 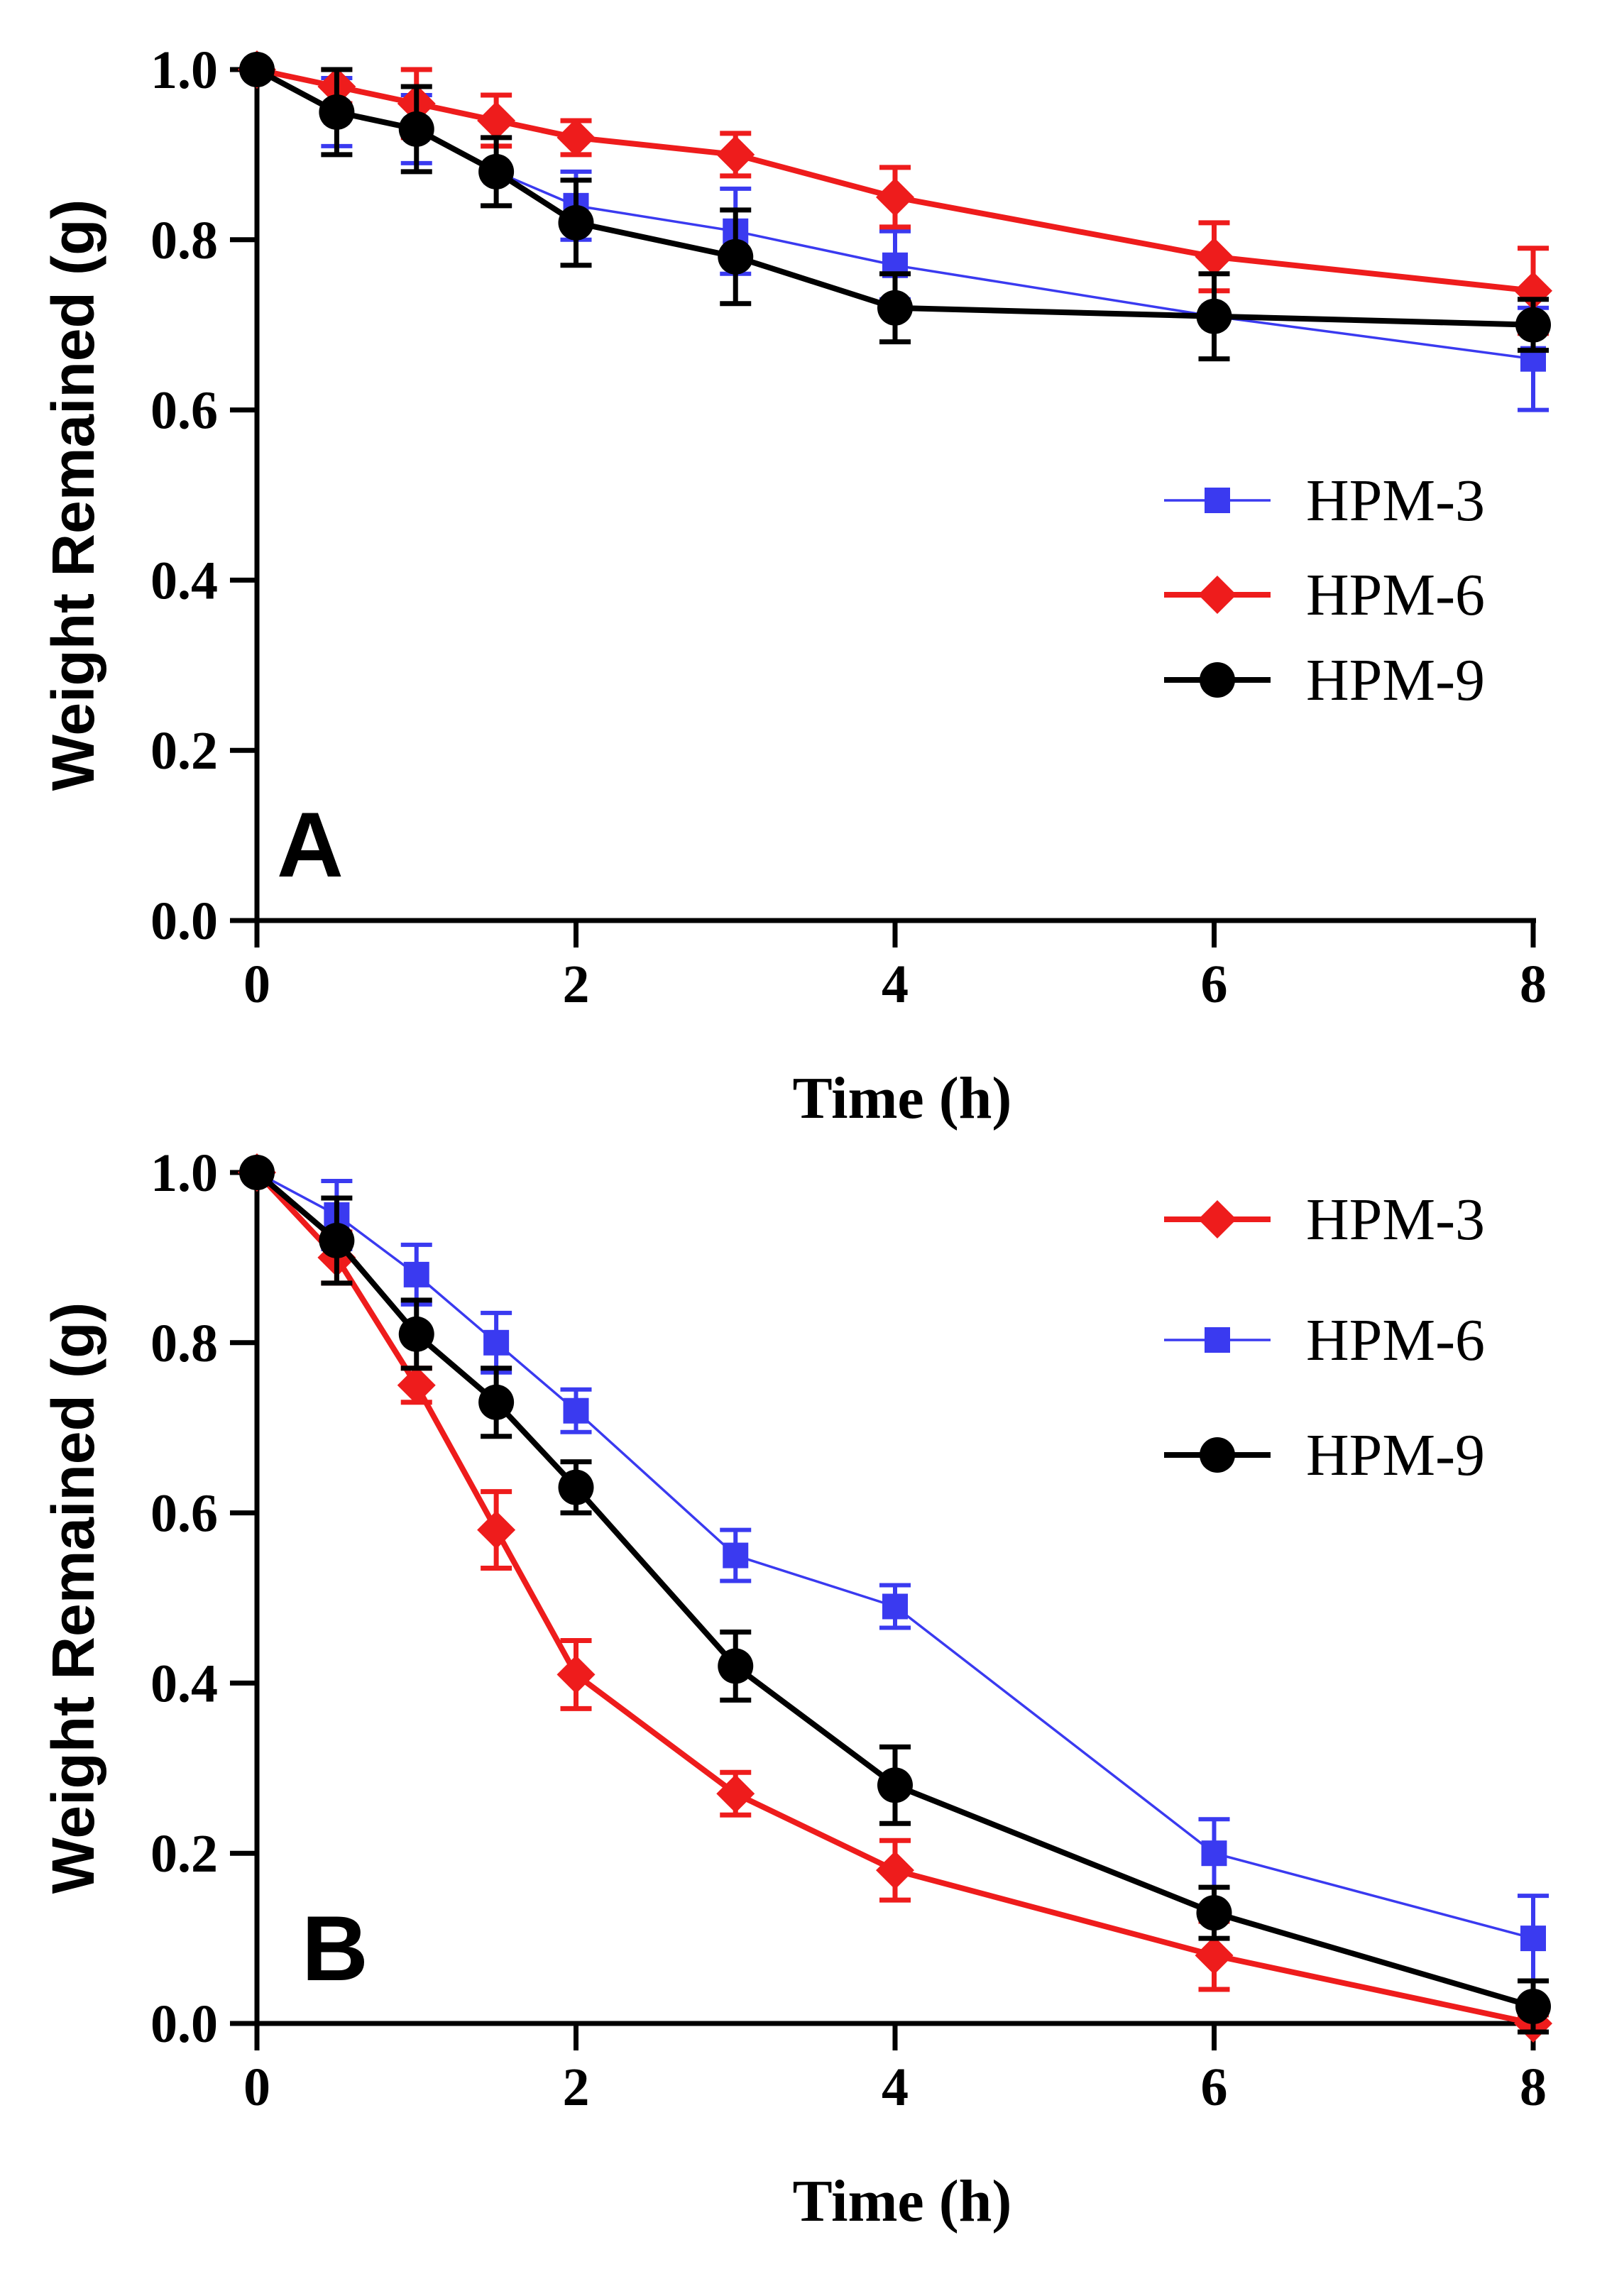 I want to click on panel-label: B, so click(x=335, y=1948).